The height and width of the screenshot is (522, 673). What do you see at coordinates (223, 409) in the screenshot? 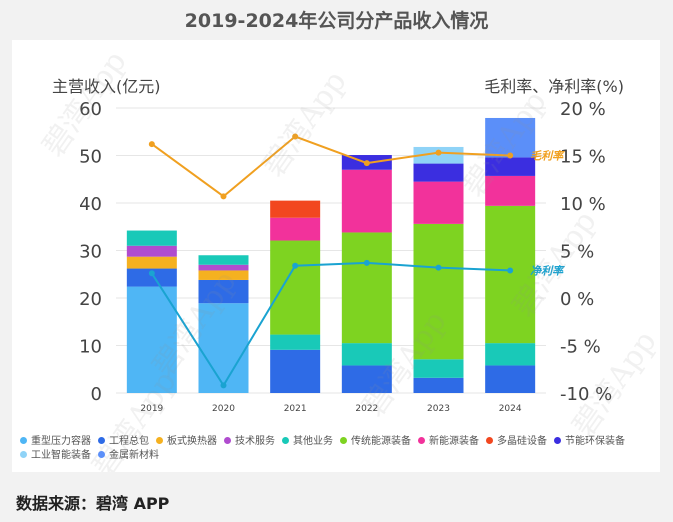
I see `x-tick-label: 2020` at bounding box center [223, 409].